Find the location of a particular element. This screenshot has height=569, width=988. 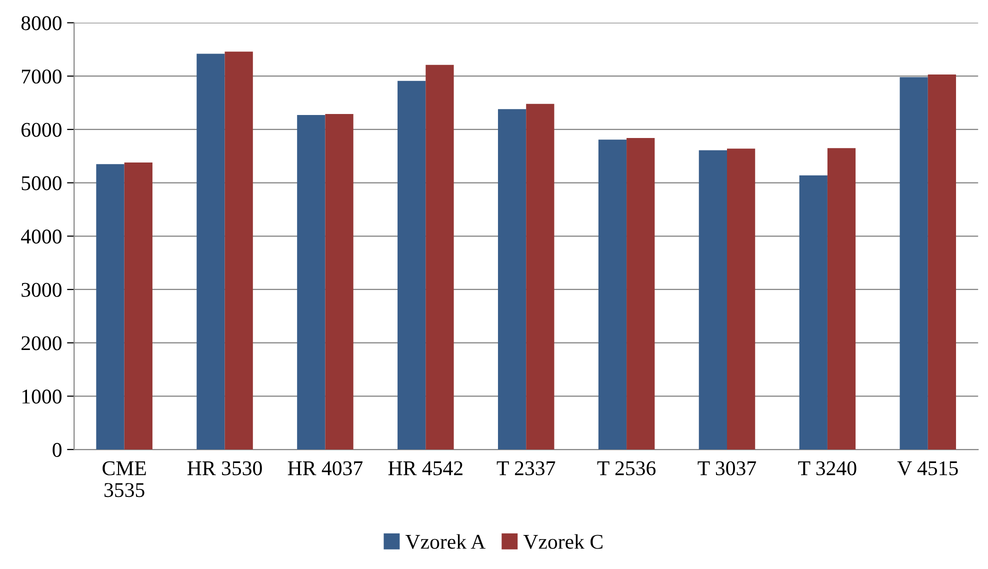

y-tick-label: 3000 is located at coordinates (42, 289).